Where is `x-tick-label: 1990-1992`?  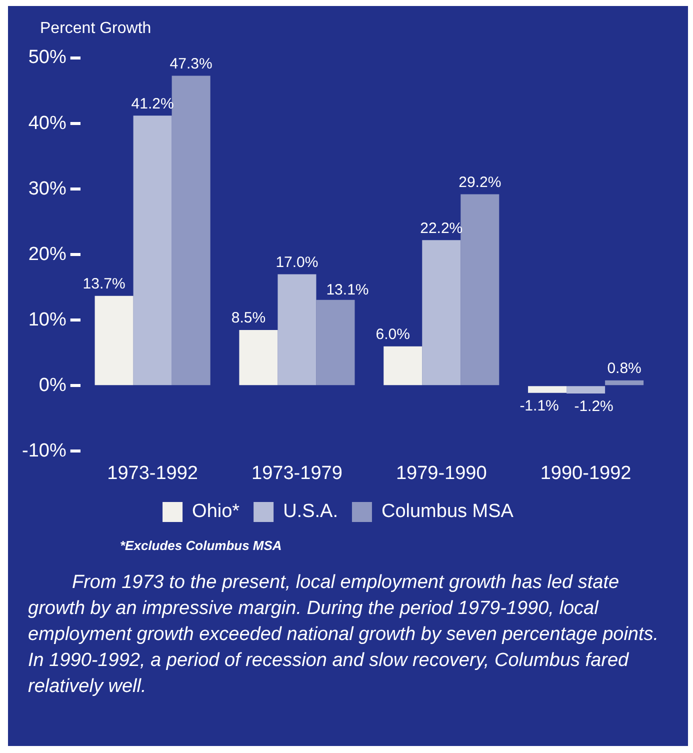
x-tick-label: 1990-1992 is located at coordinates (586, 473).